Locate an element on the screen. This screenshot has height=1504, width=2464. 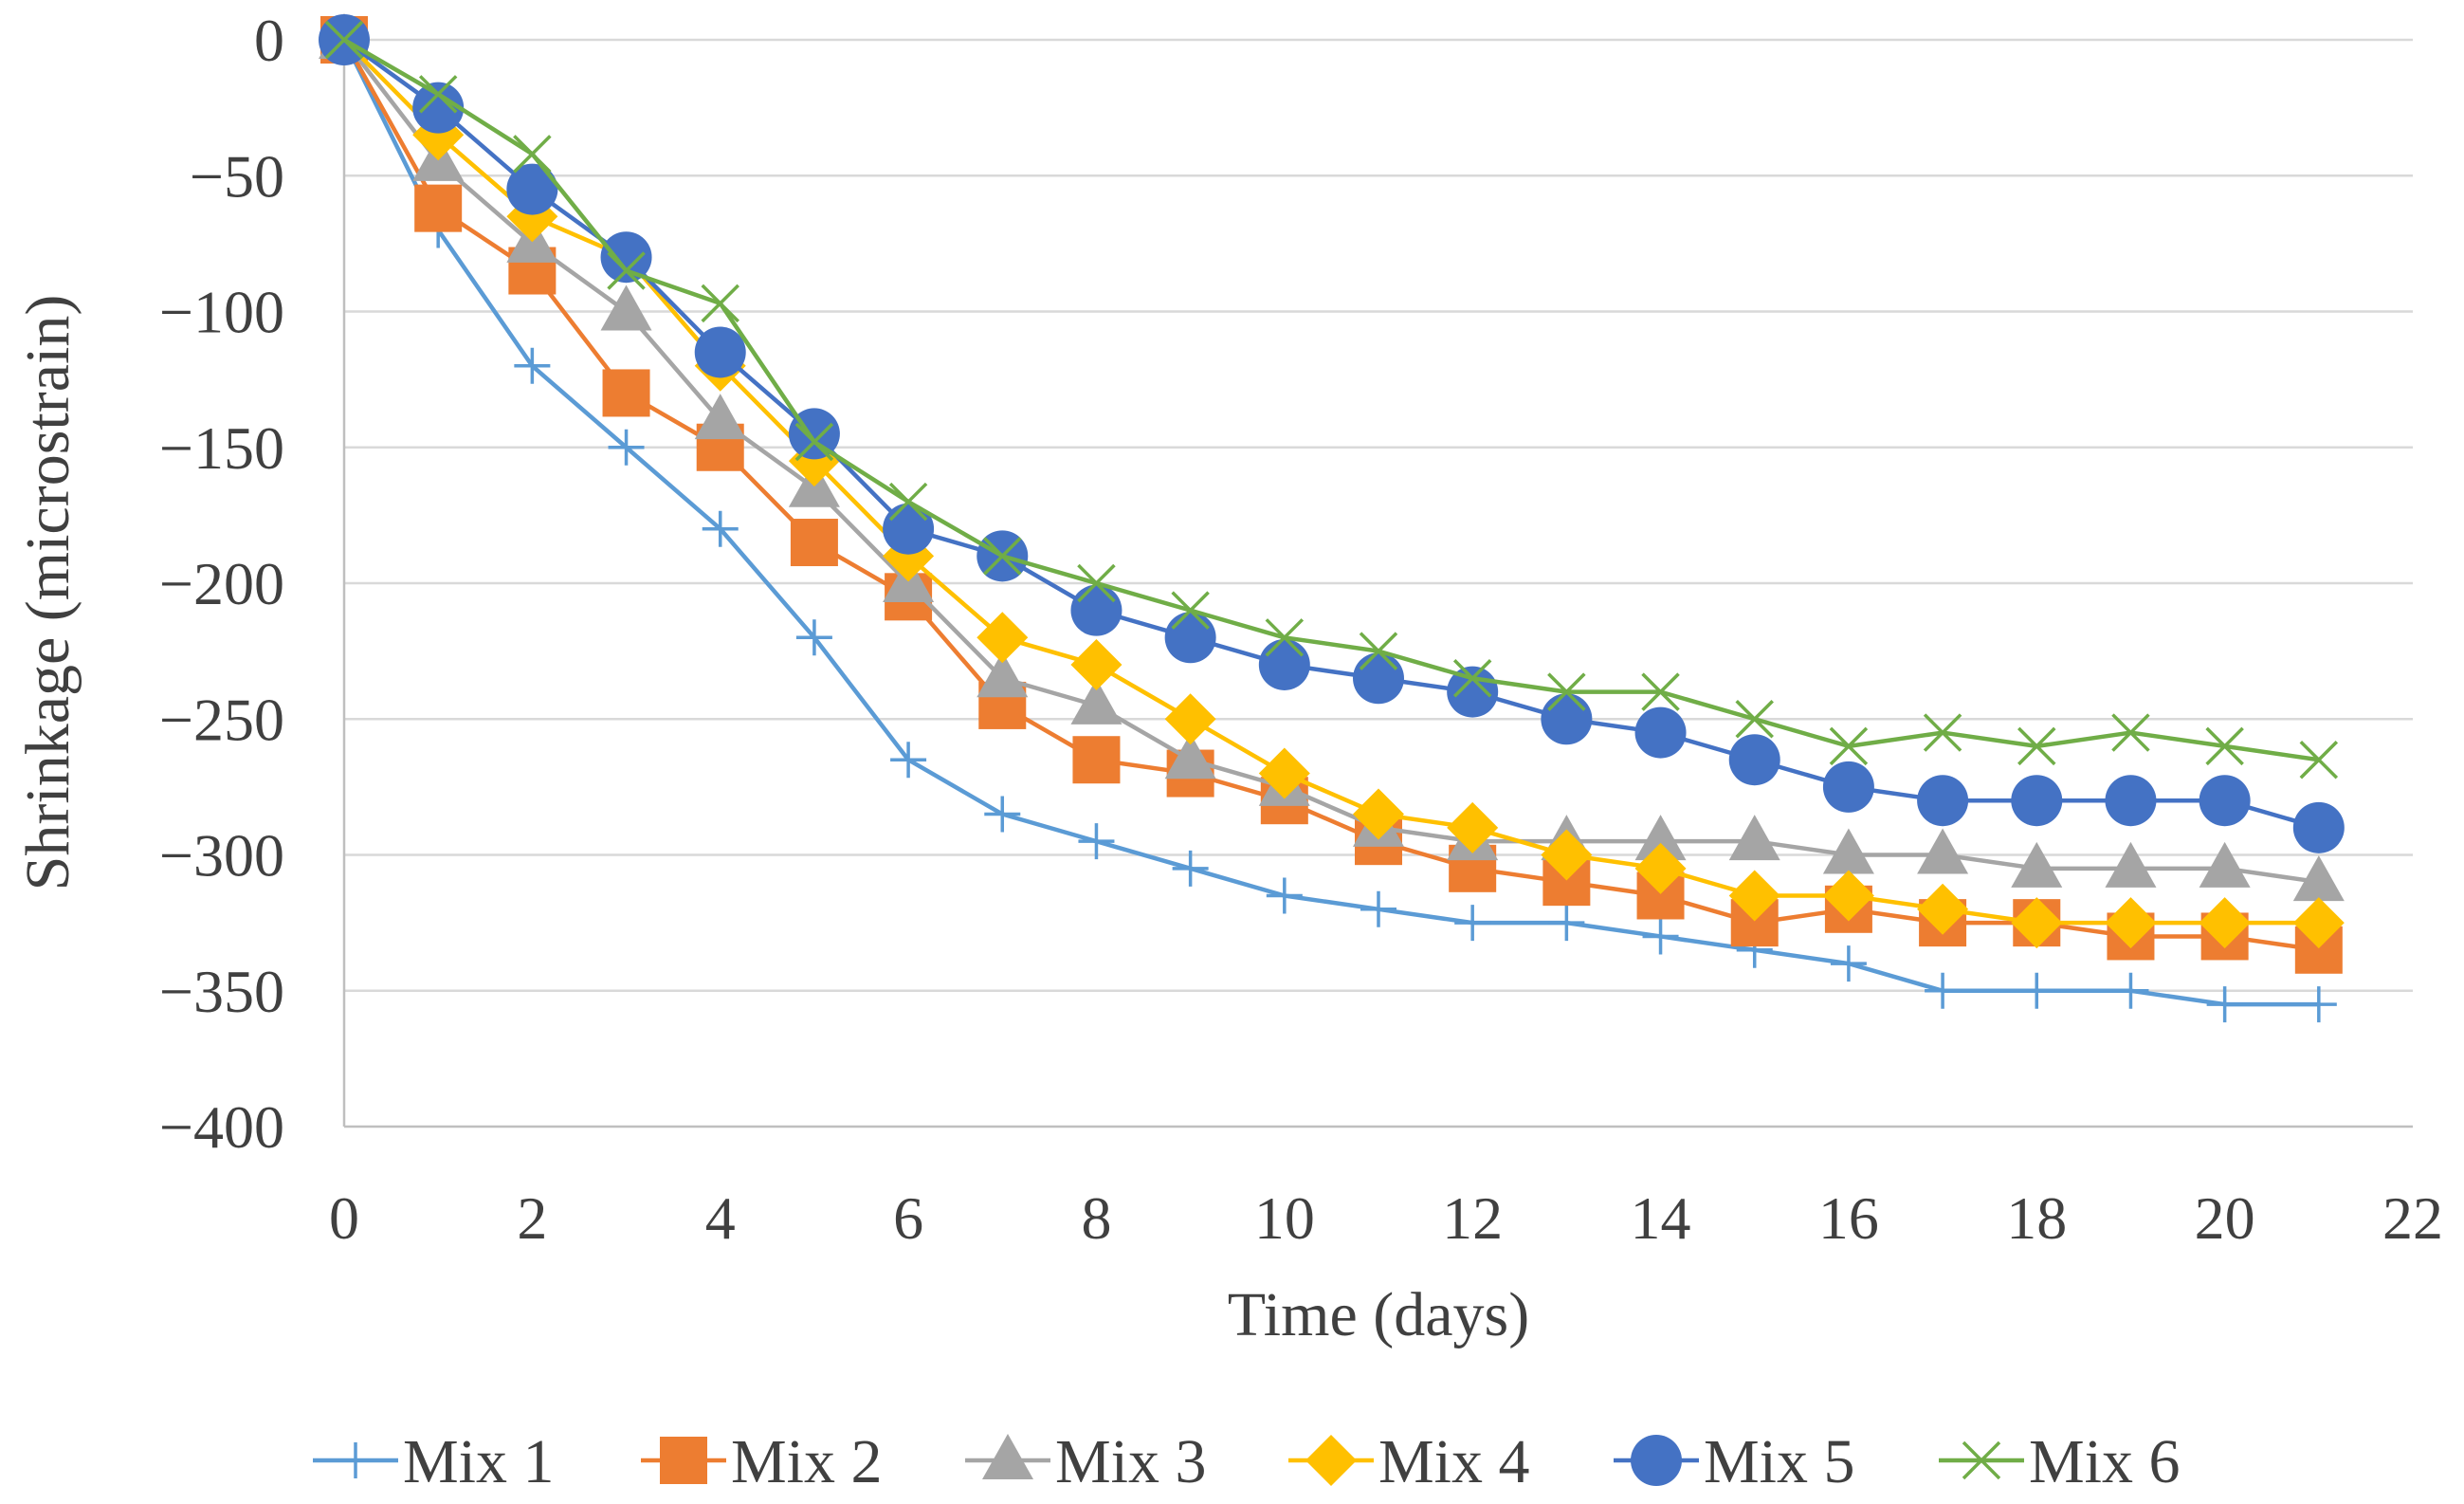
x-tick-label: 4 is located at coordinates (720, 1218).